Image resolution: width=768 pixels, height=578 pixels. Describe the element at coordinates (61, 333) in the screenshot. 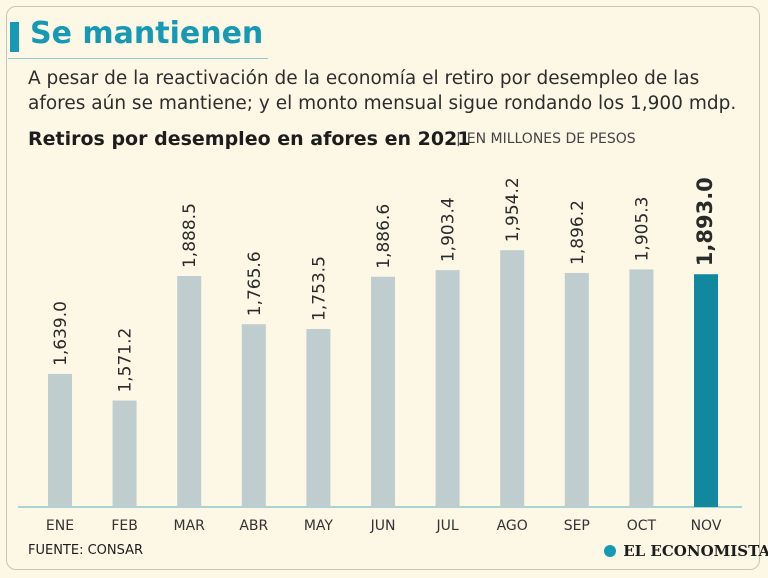

I see `data-label-ene: 1,639.0` at that location.